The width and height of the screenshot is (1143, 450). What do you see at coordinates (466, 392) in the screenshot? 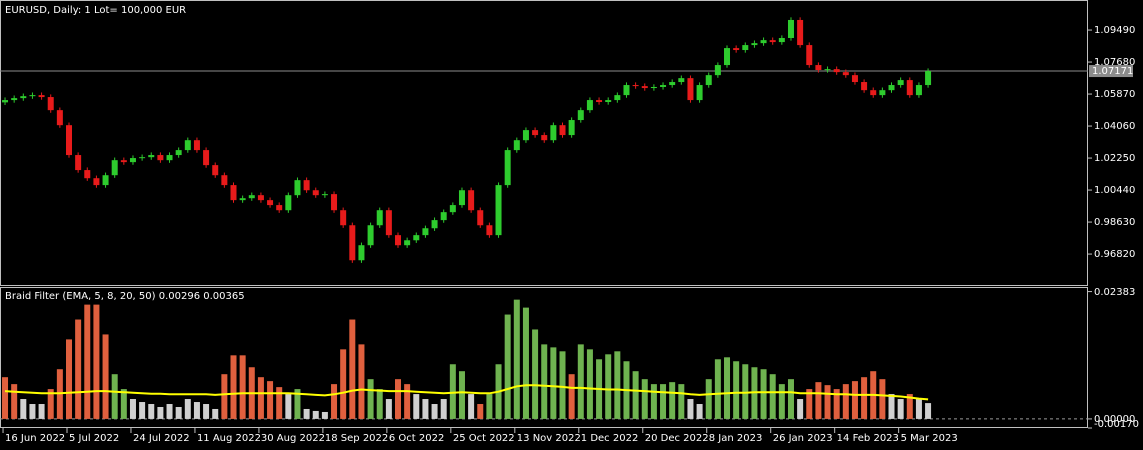
I see `signal-line` at bounding box center [466, 392].